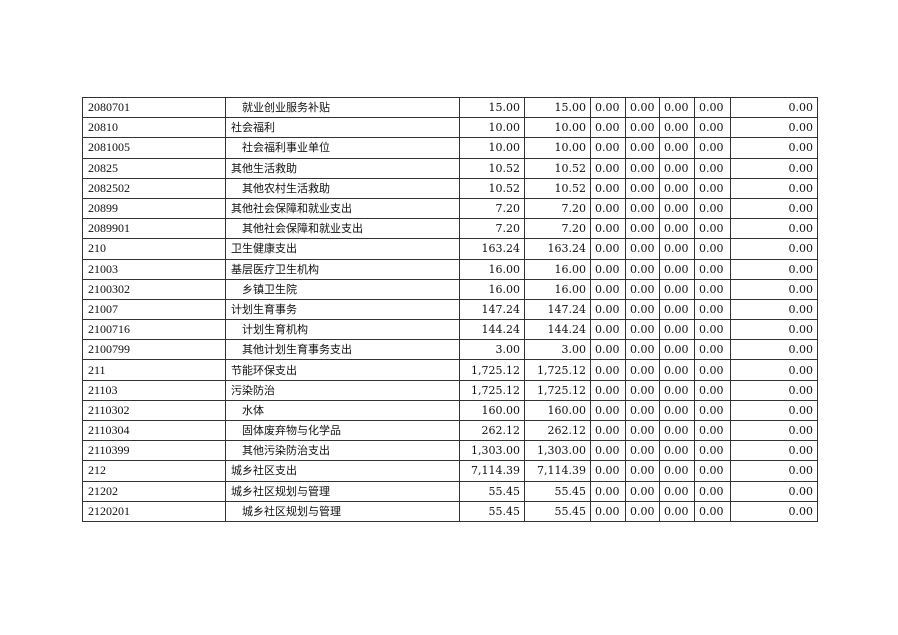 Image resolution: width=898 pixels, height=635 pixels. Describe the element at coordinates (492, 107) in the screenshot. I see `amount-total-cell: 15.00` at that location.